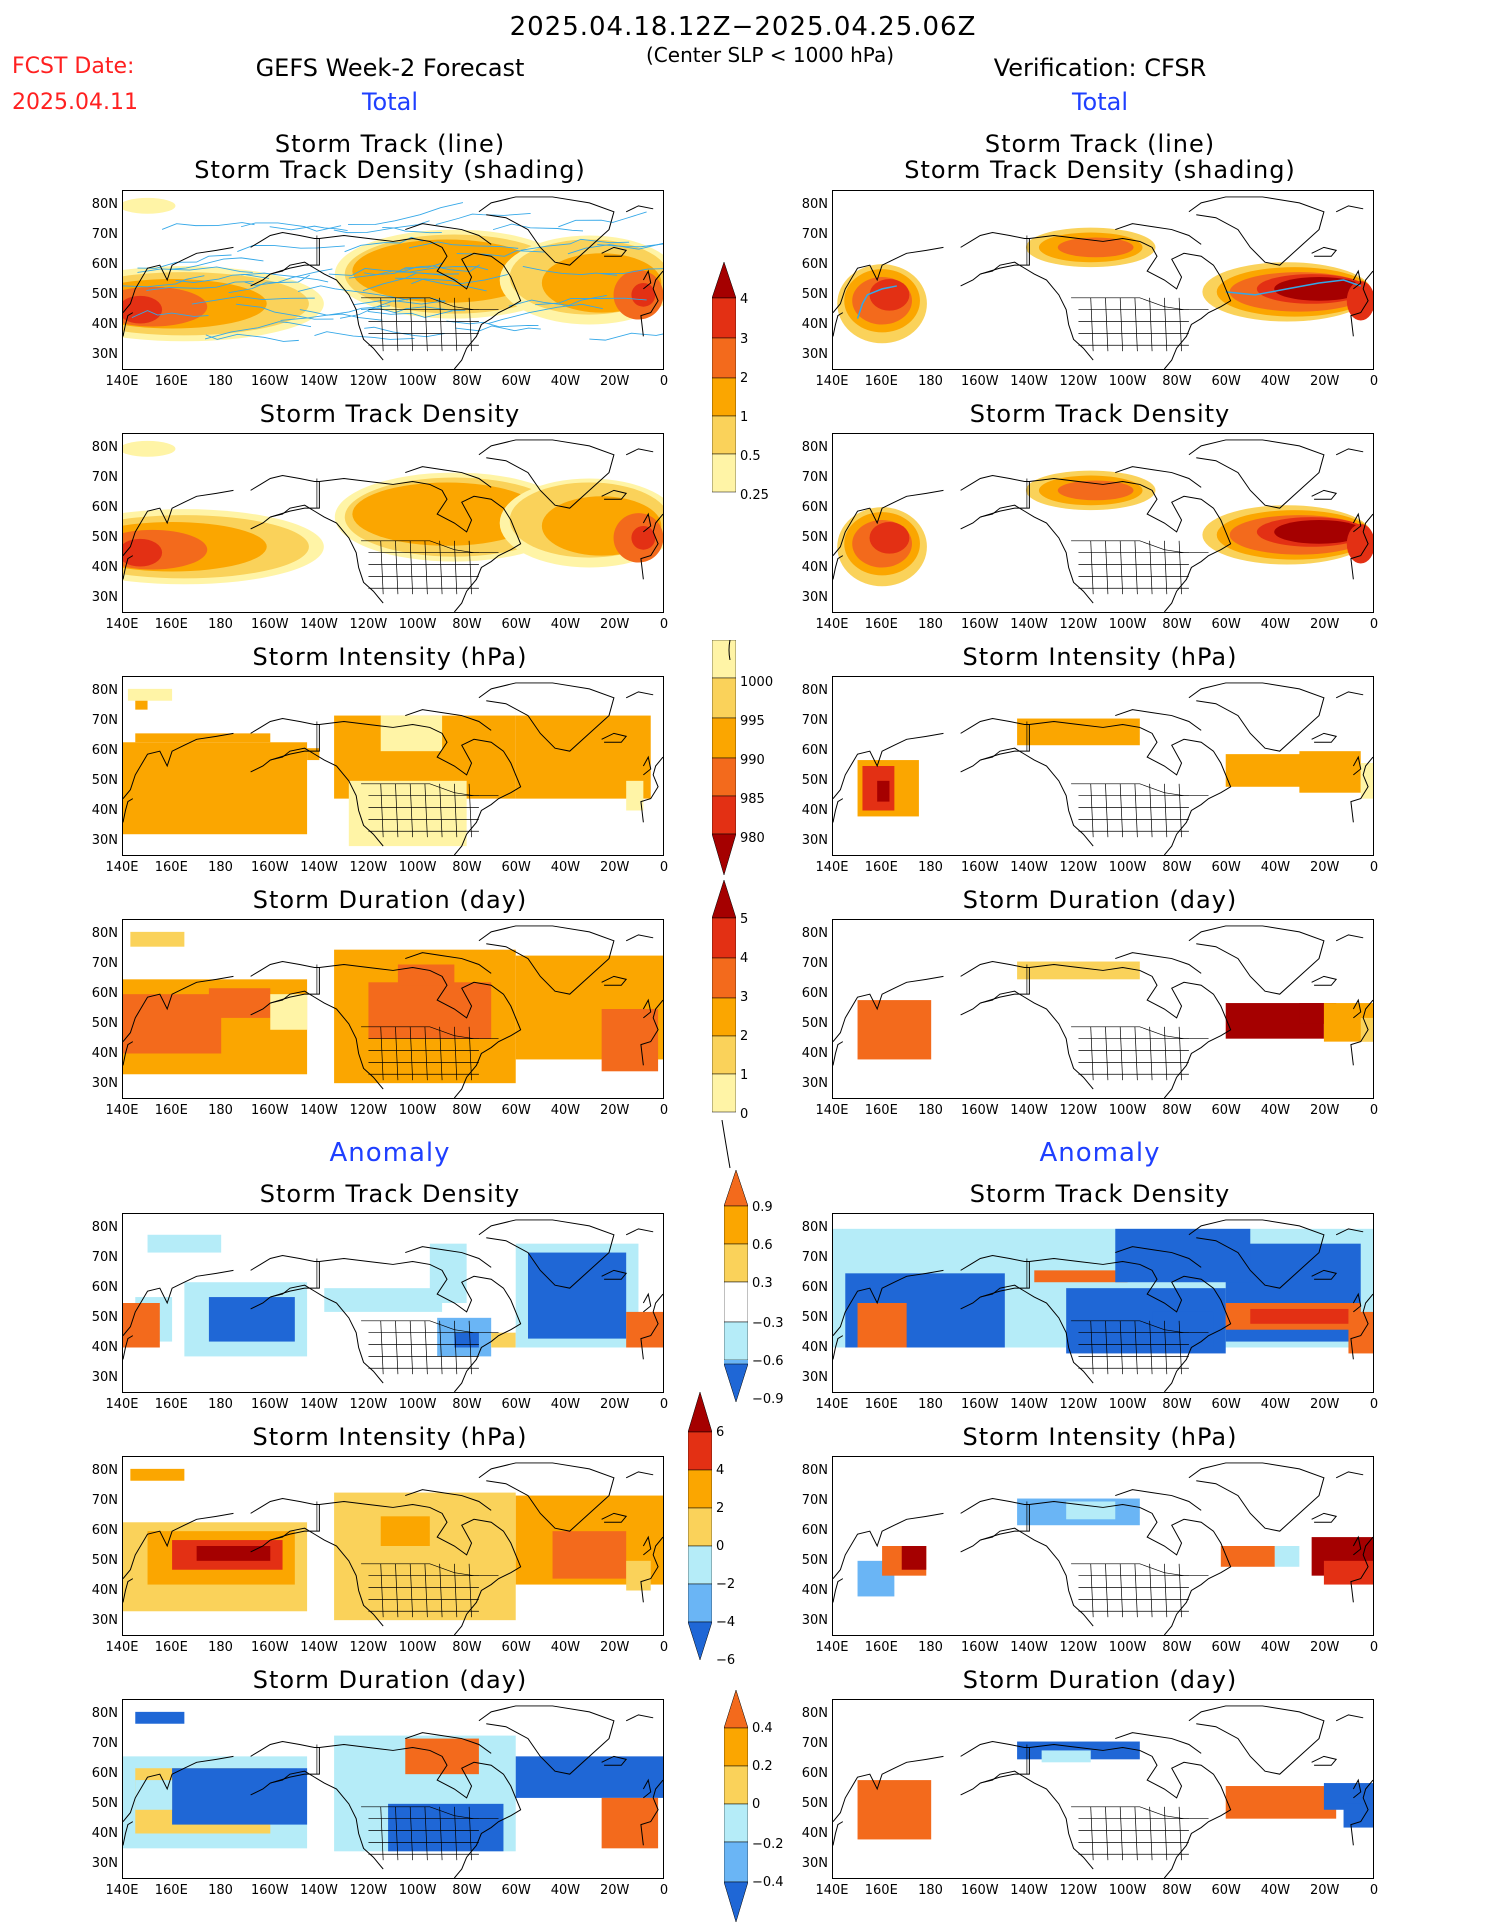 This screenshot has height=1925, width=1487. Describe the element at coordinates (744, 997) in the screenshot. I see `cb-duration-label-2: 3` at that location.